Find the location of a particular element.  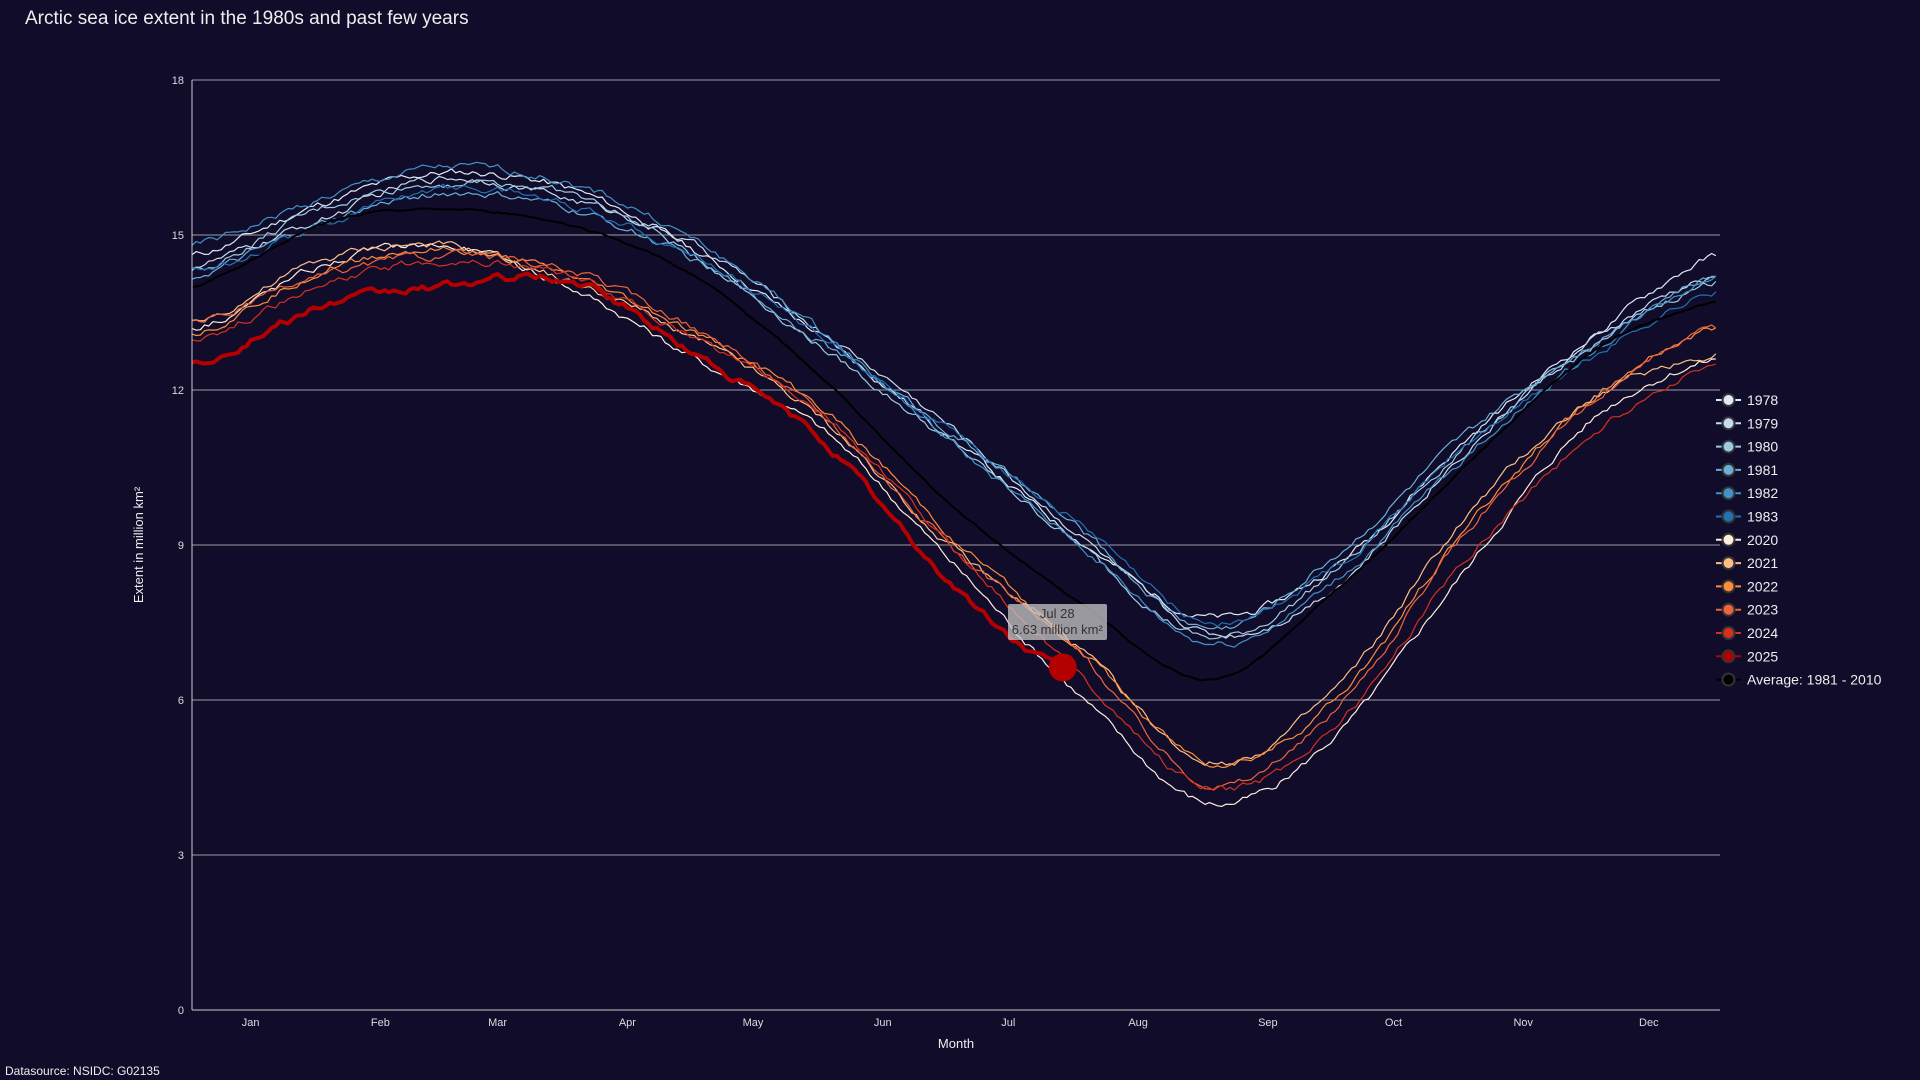

x-axis-label: Month is located at coordinates (956, 1043).